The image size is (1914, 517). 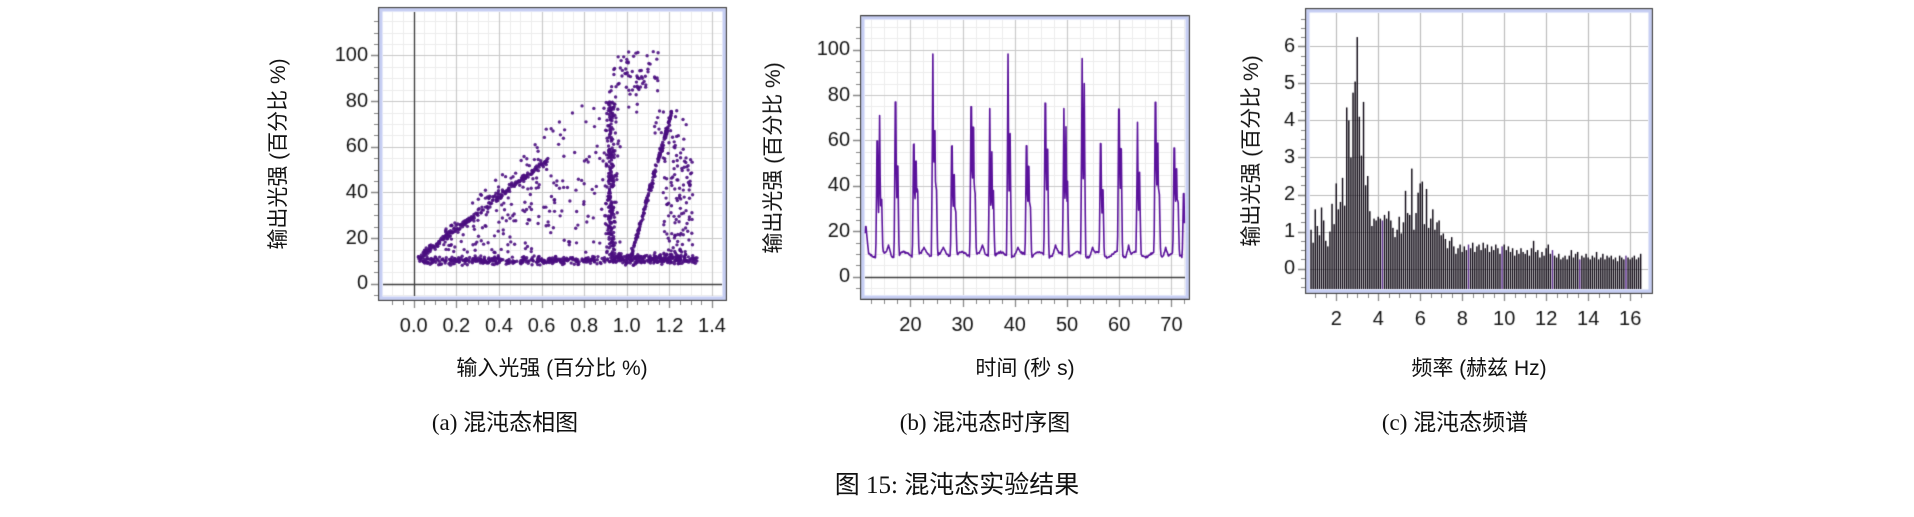 I want to click on subcaption-c: (c) 混沌态频谱, so click(x=1455, y=422).